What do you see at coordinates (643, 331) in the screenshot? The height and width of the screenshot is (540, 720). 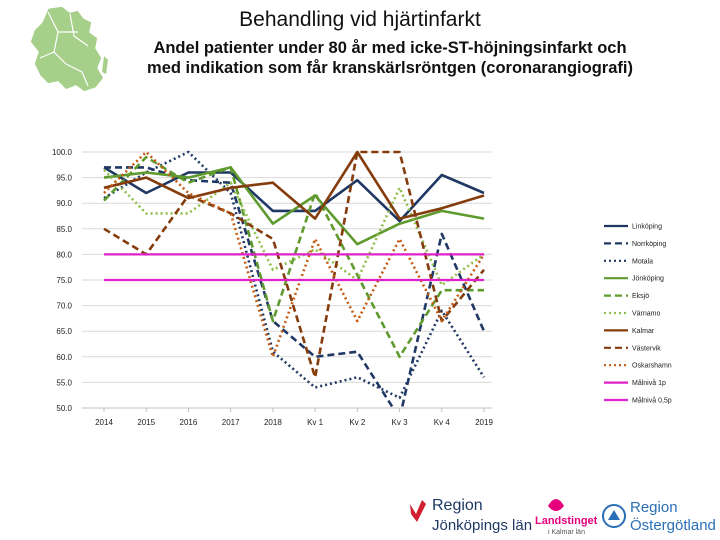 I see `legend-label: Kalmar` at bounding box center [643, 331].